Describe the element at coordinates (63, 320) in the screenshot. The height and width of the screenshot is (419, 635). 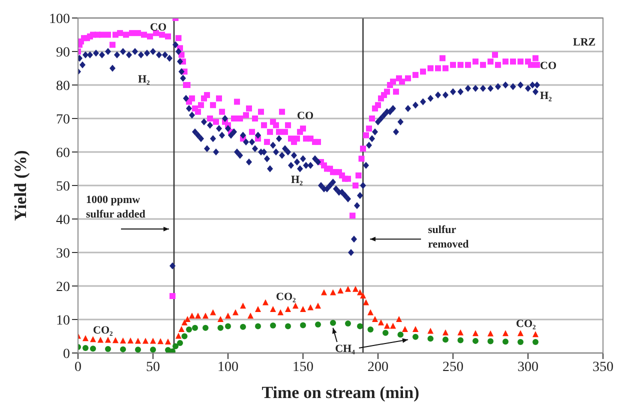
I see `y-tick-label: 10` at that location.